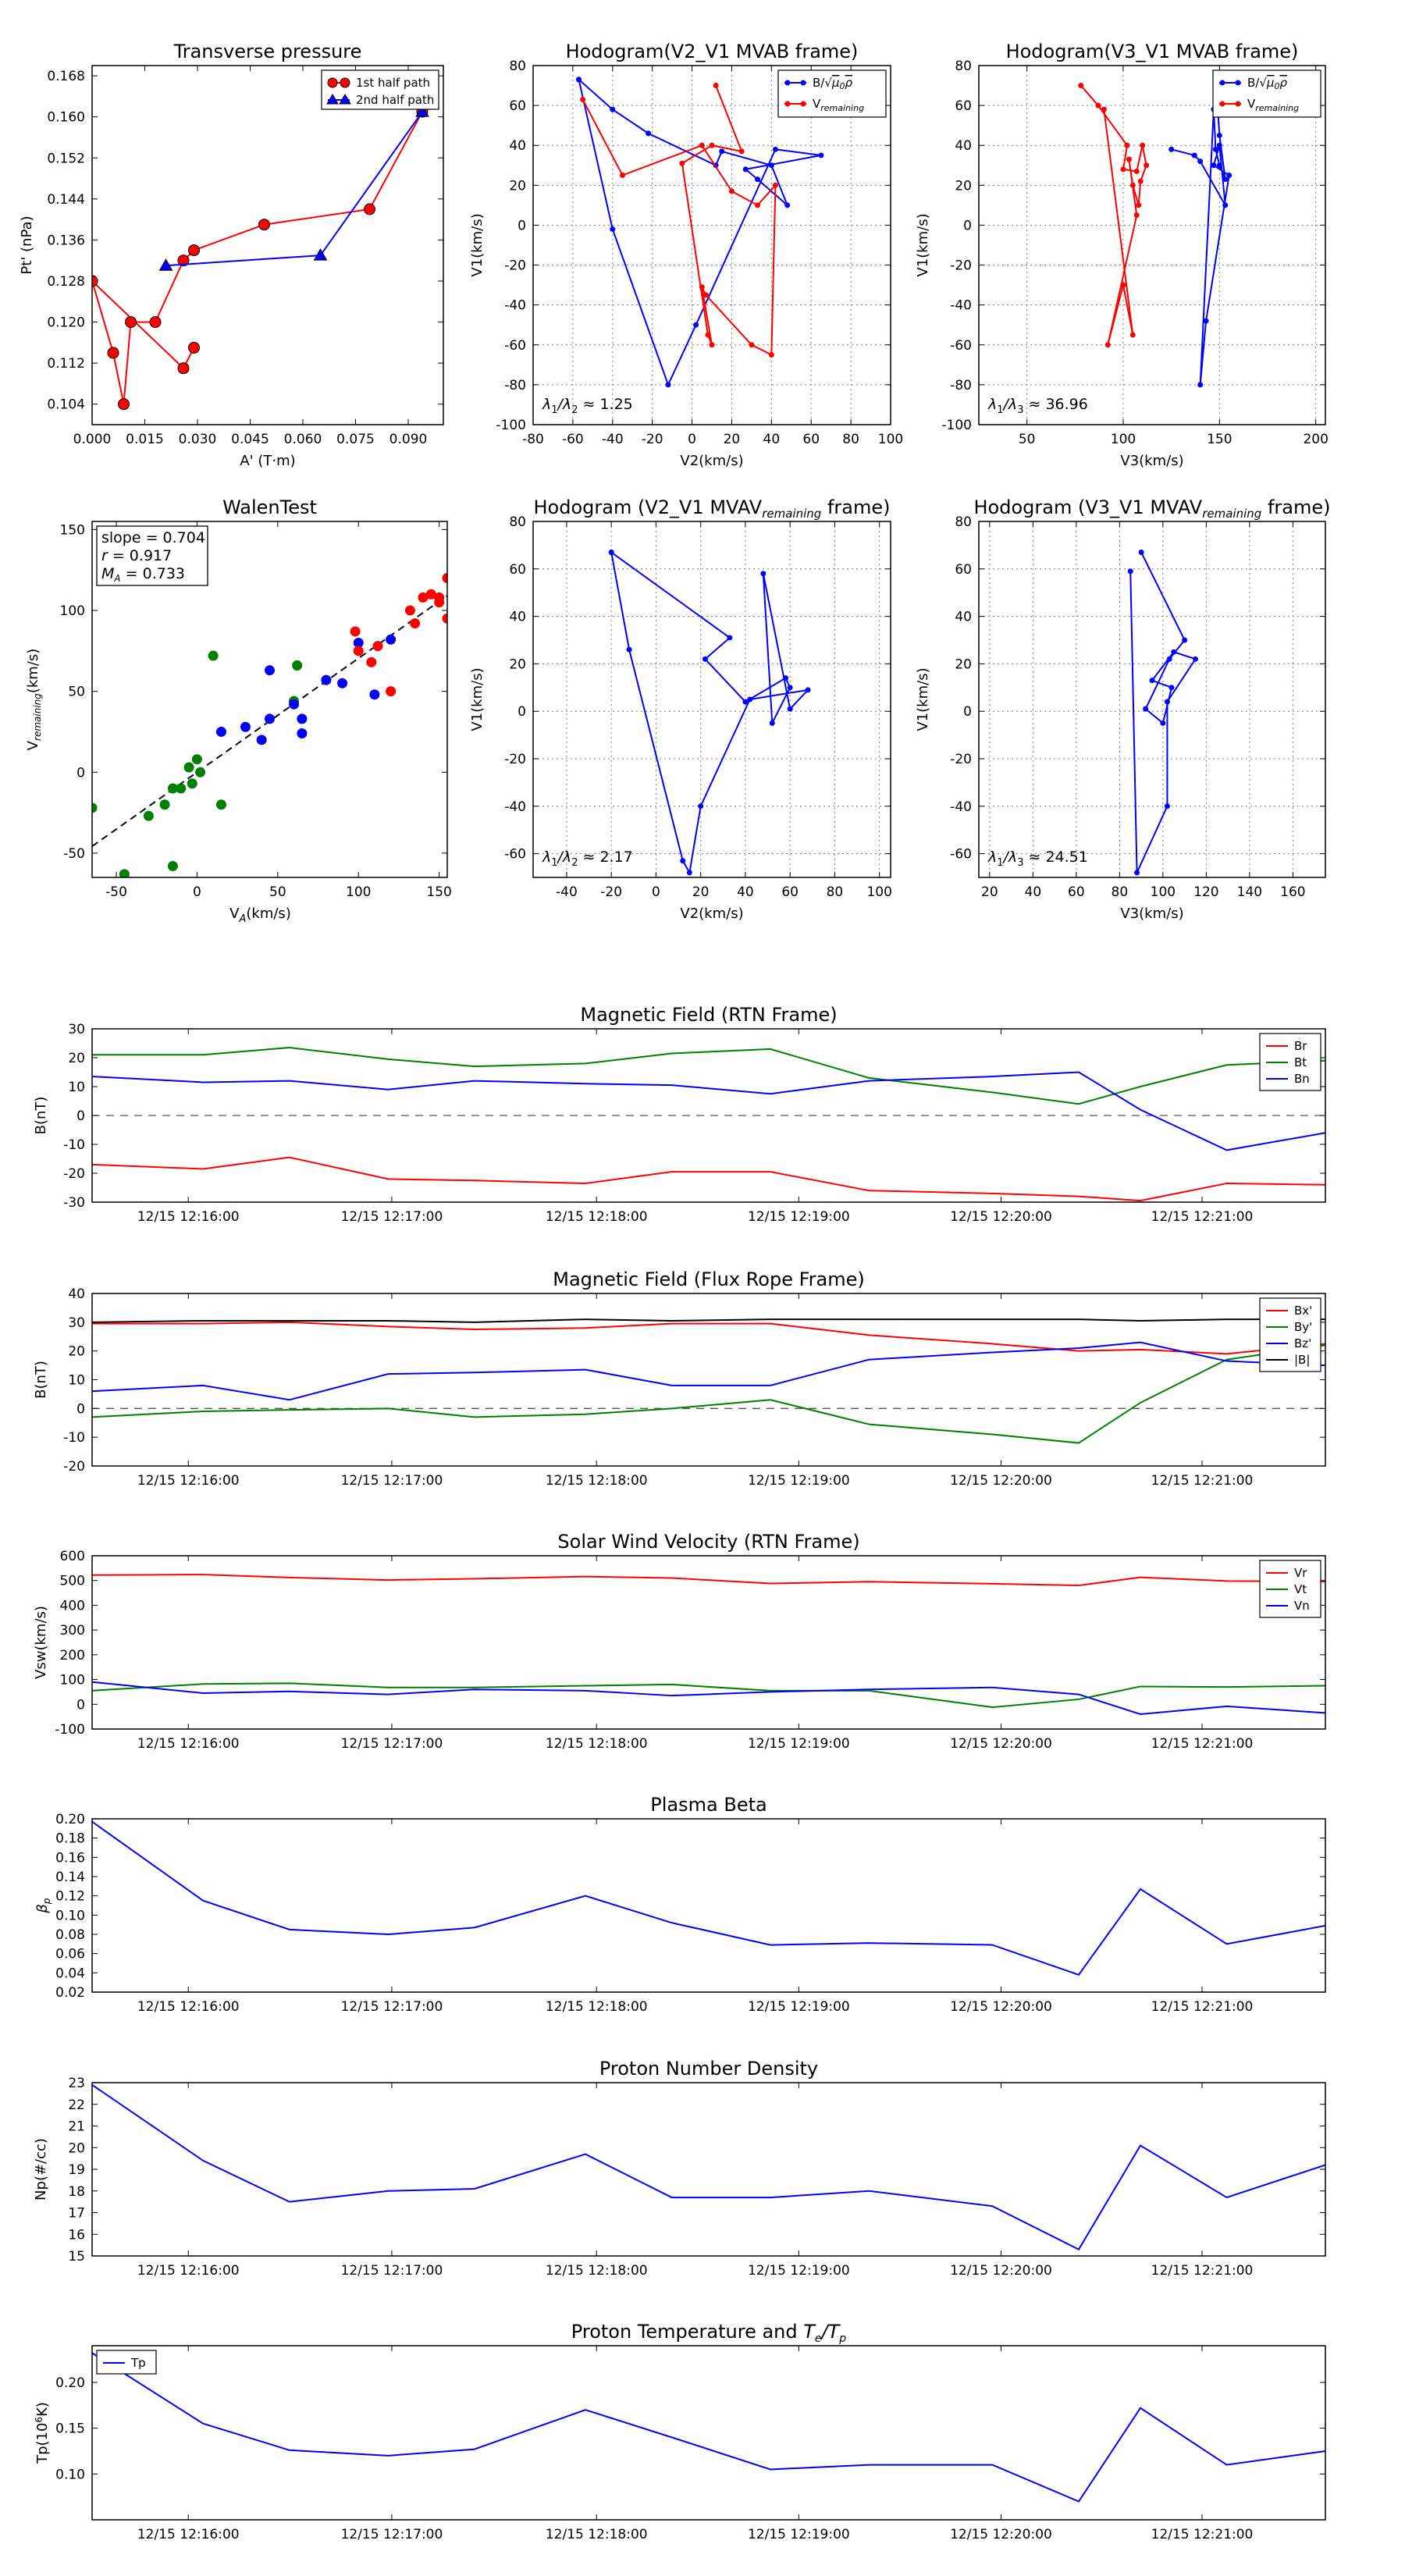 Image resolution: width=1405 pixels, height=2576 pixels. Describe the element at coordinates (573, 439) in the screenshot. I see `x-tick-label: -60` at that location.